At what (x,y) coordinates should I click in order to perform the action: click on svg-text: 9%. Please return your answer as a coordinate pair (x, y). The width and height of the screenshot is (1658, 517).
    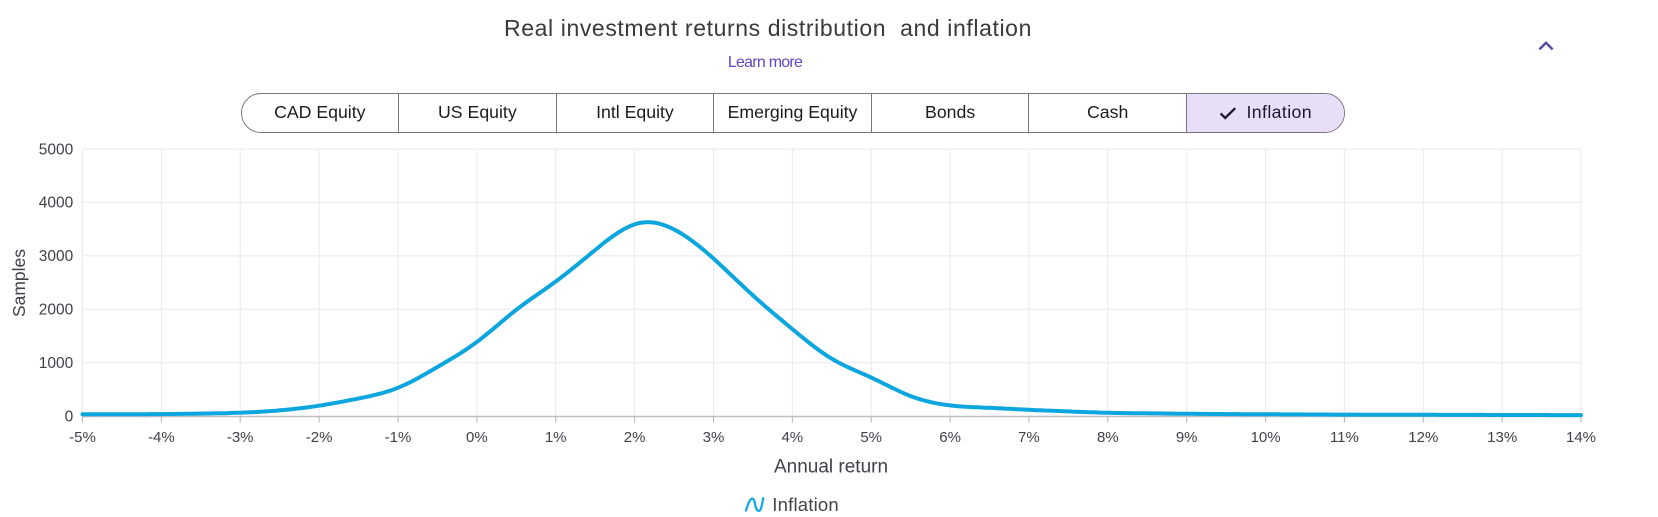
    Looking at the image, I should click on (1187, 437).